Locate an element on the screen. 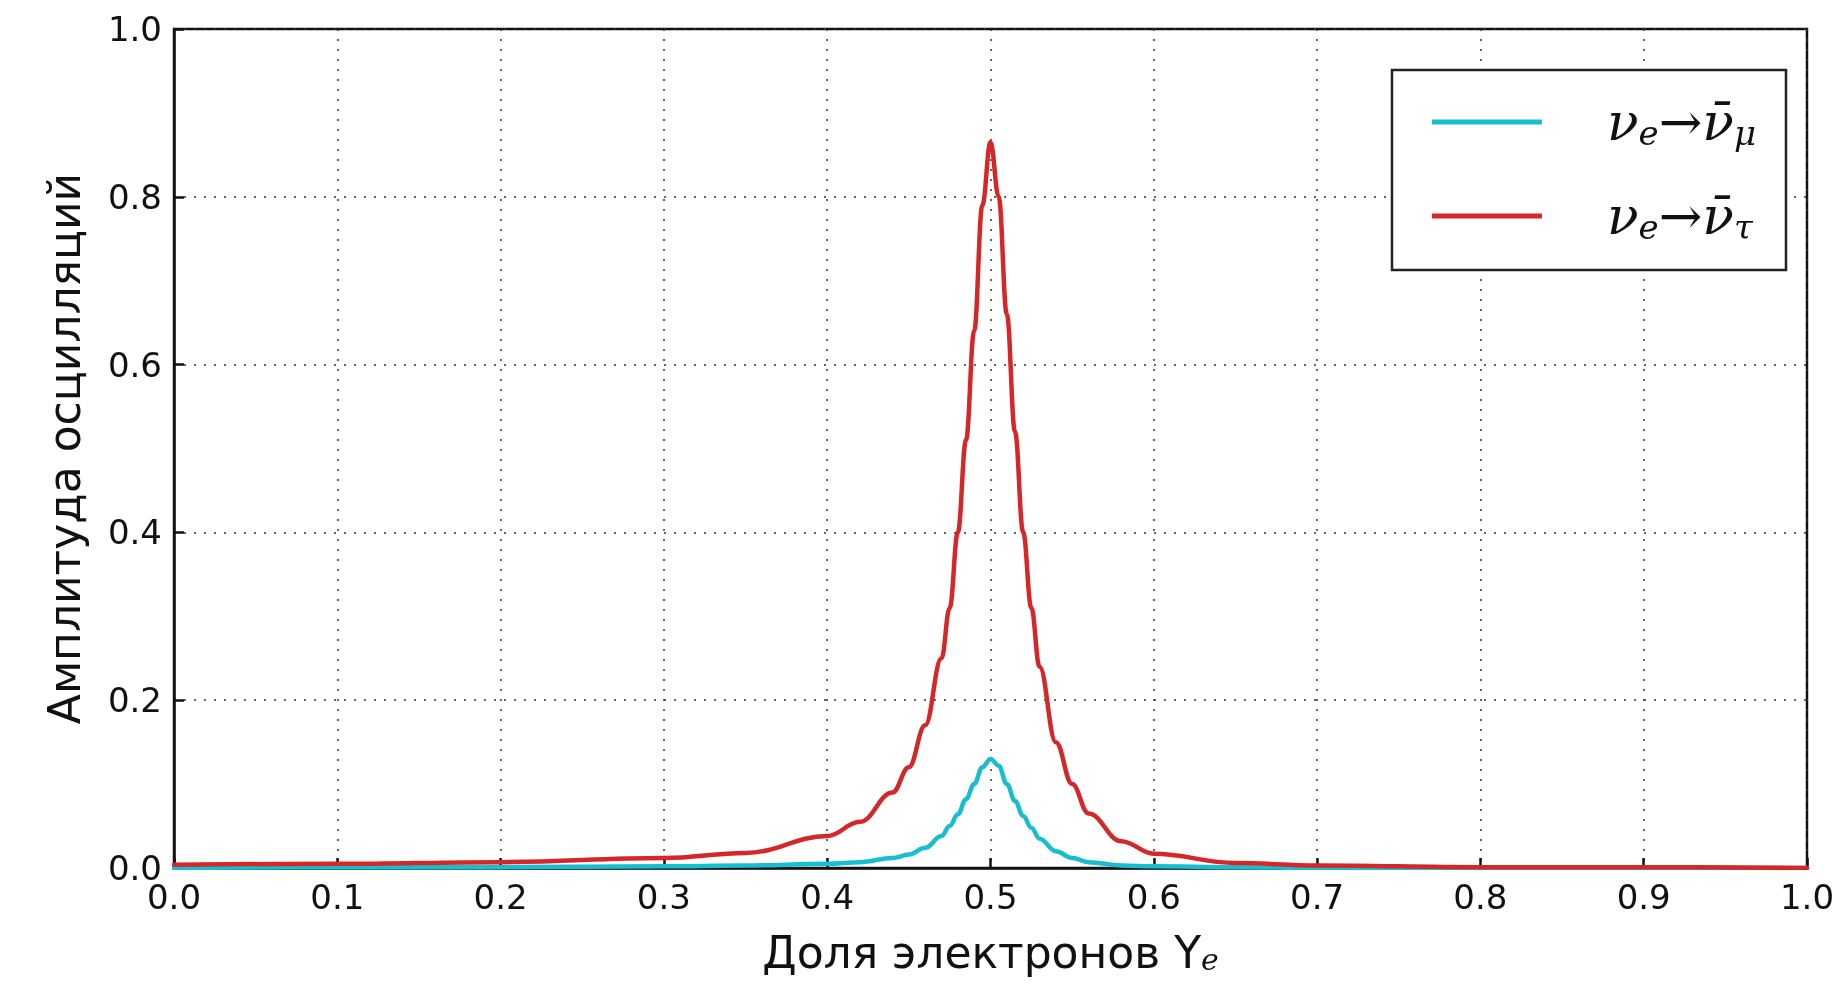 The image size is (1846, 993). y-axis-title: Амплитуда осцилляций is located at coordinates (64, 448).